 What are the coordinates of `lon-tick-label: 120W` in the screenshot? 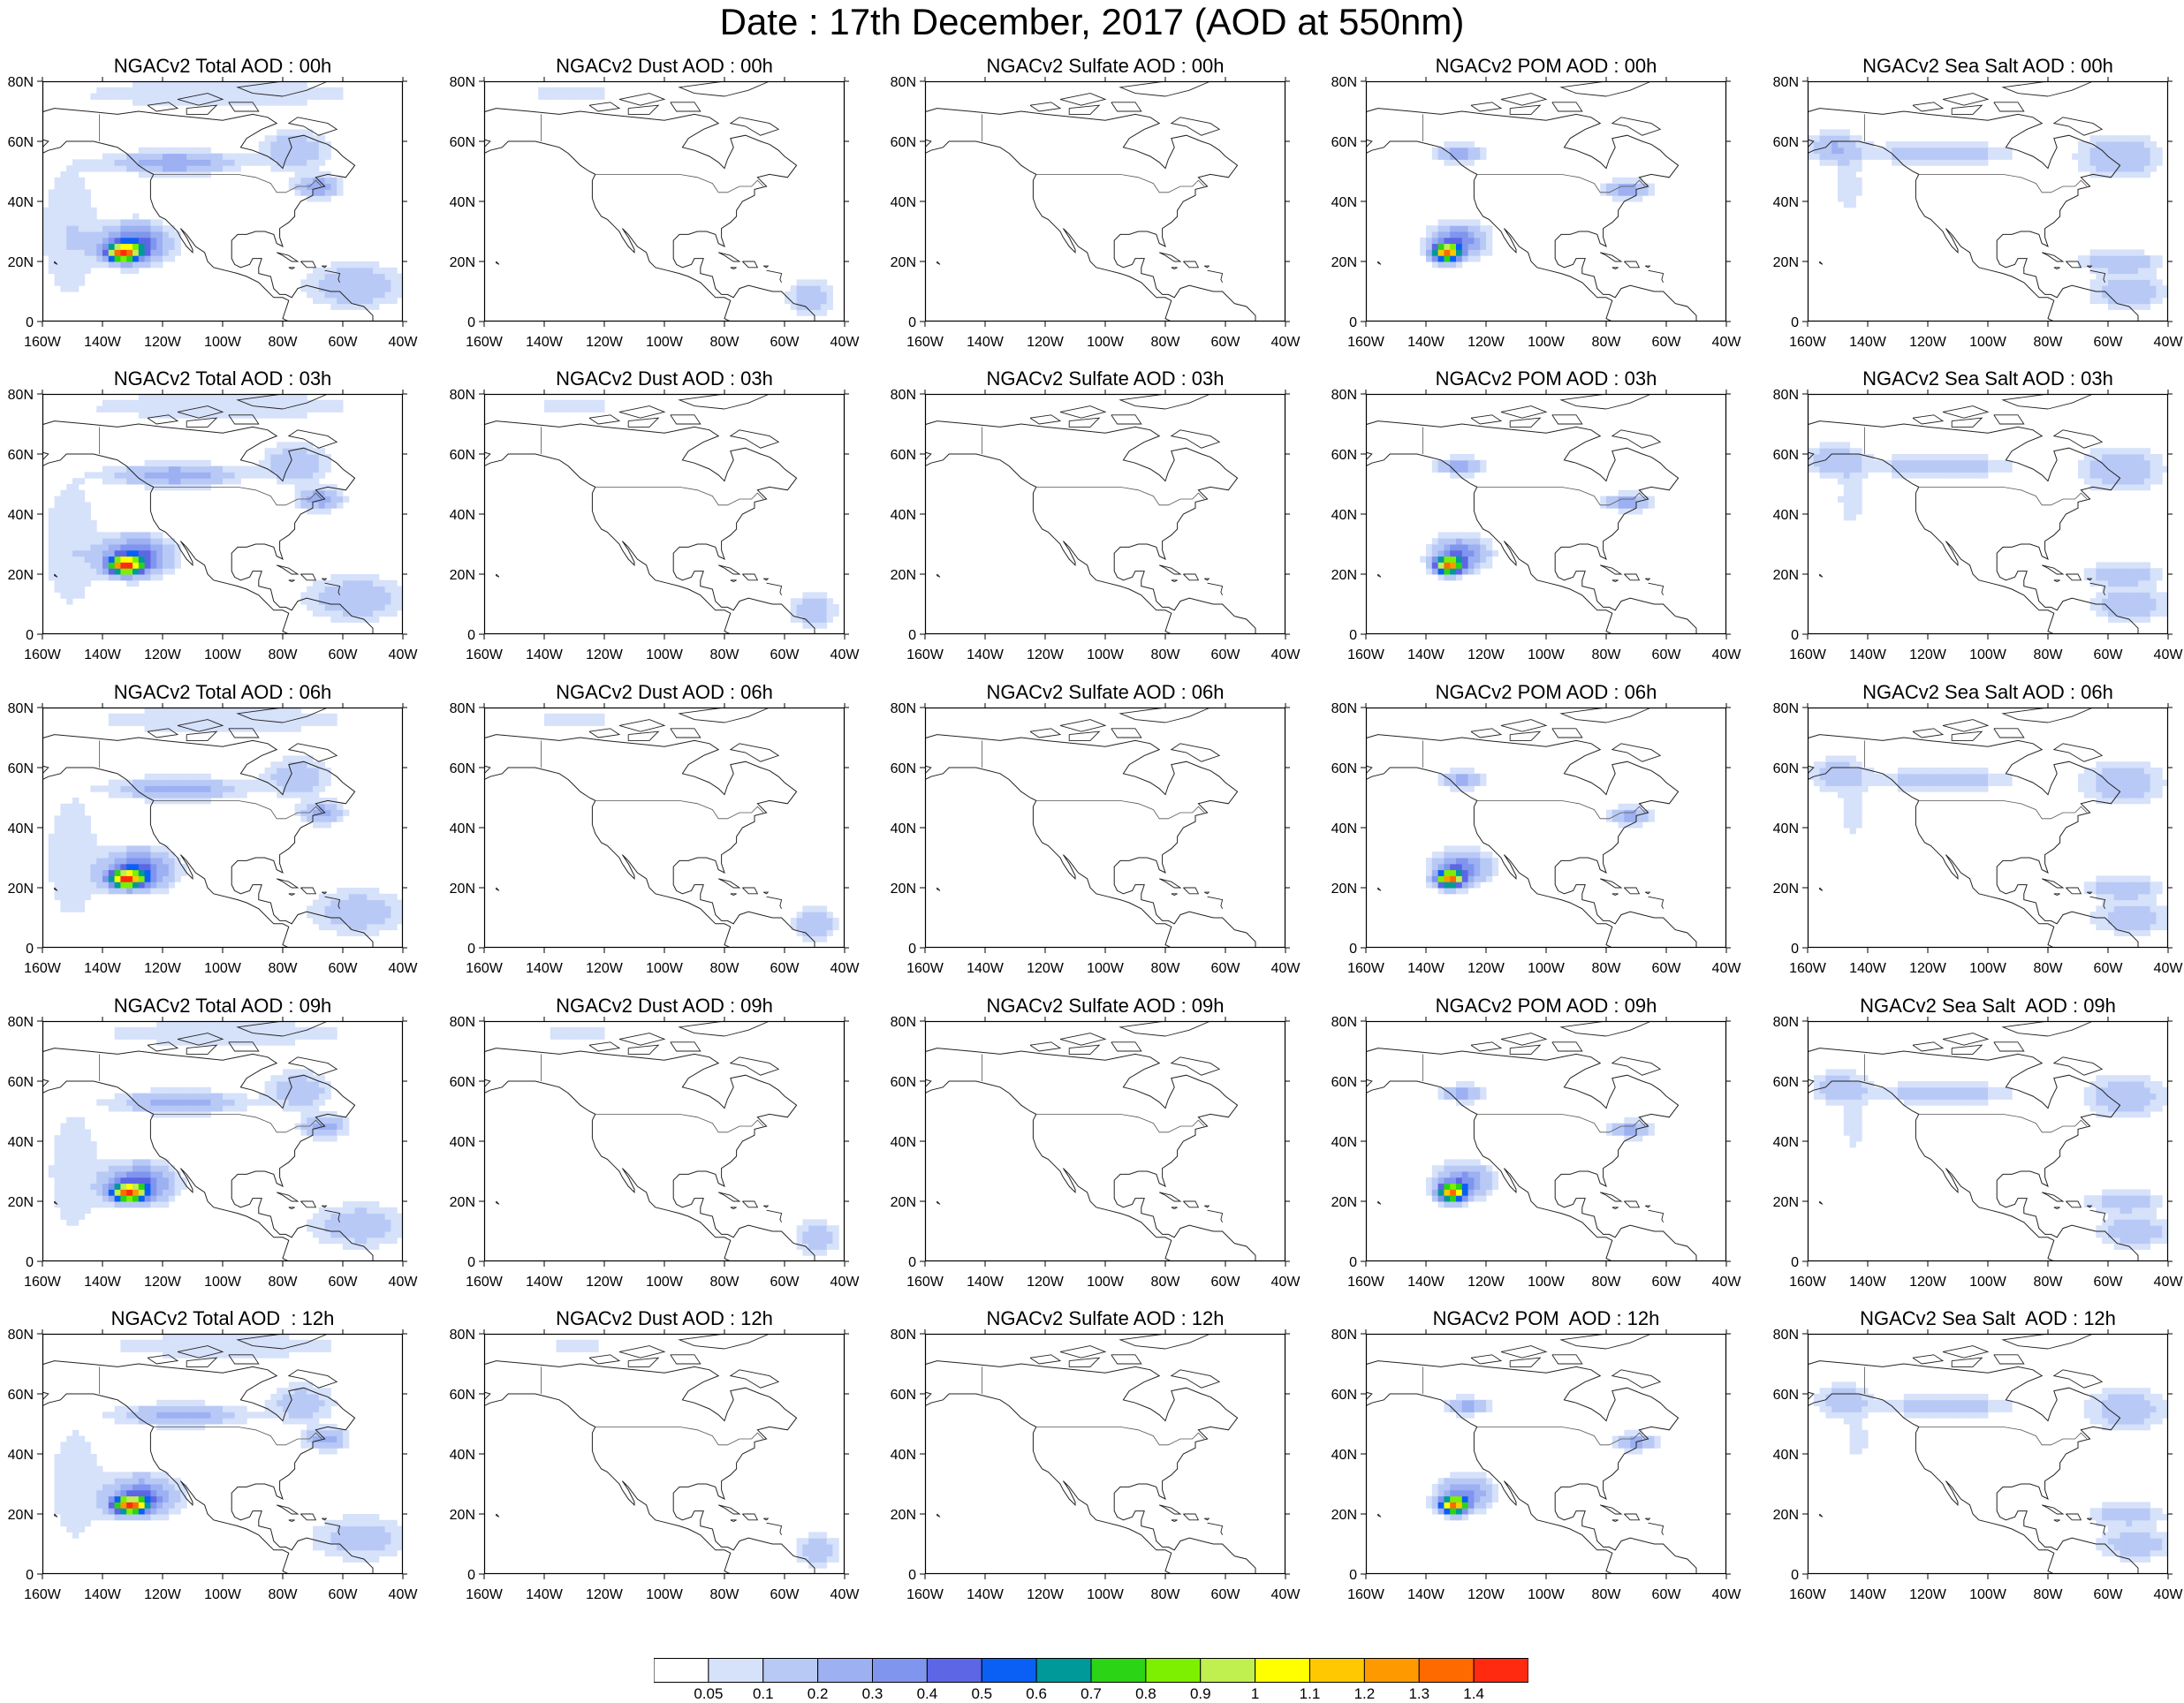 It's located at (163, 968).